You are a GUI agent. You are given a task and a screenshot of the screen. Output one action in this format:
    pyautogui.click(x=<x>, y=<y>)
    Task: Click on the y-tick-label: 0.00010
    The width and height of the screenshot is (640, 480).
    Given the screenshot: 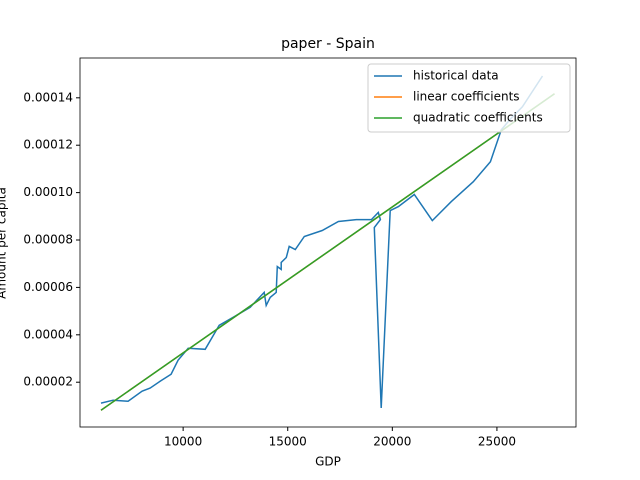 What is the action you would take?
    pyautogui.click(x=48, y=192)
    